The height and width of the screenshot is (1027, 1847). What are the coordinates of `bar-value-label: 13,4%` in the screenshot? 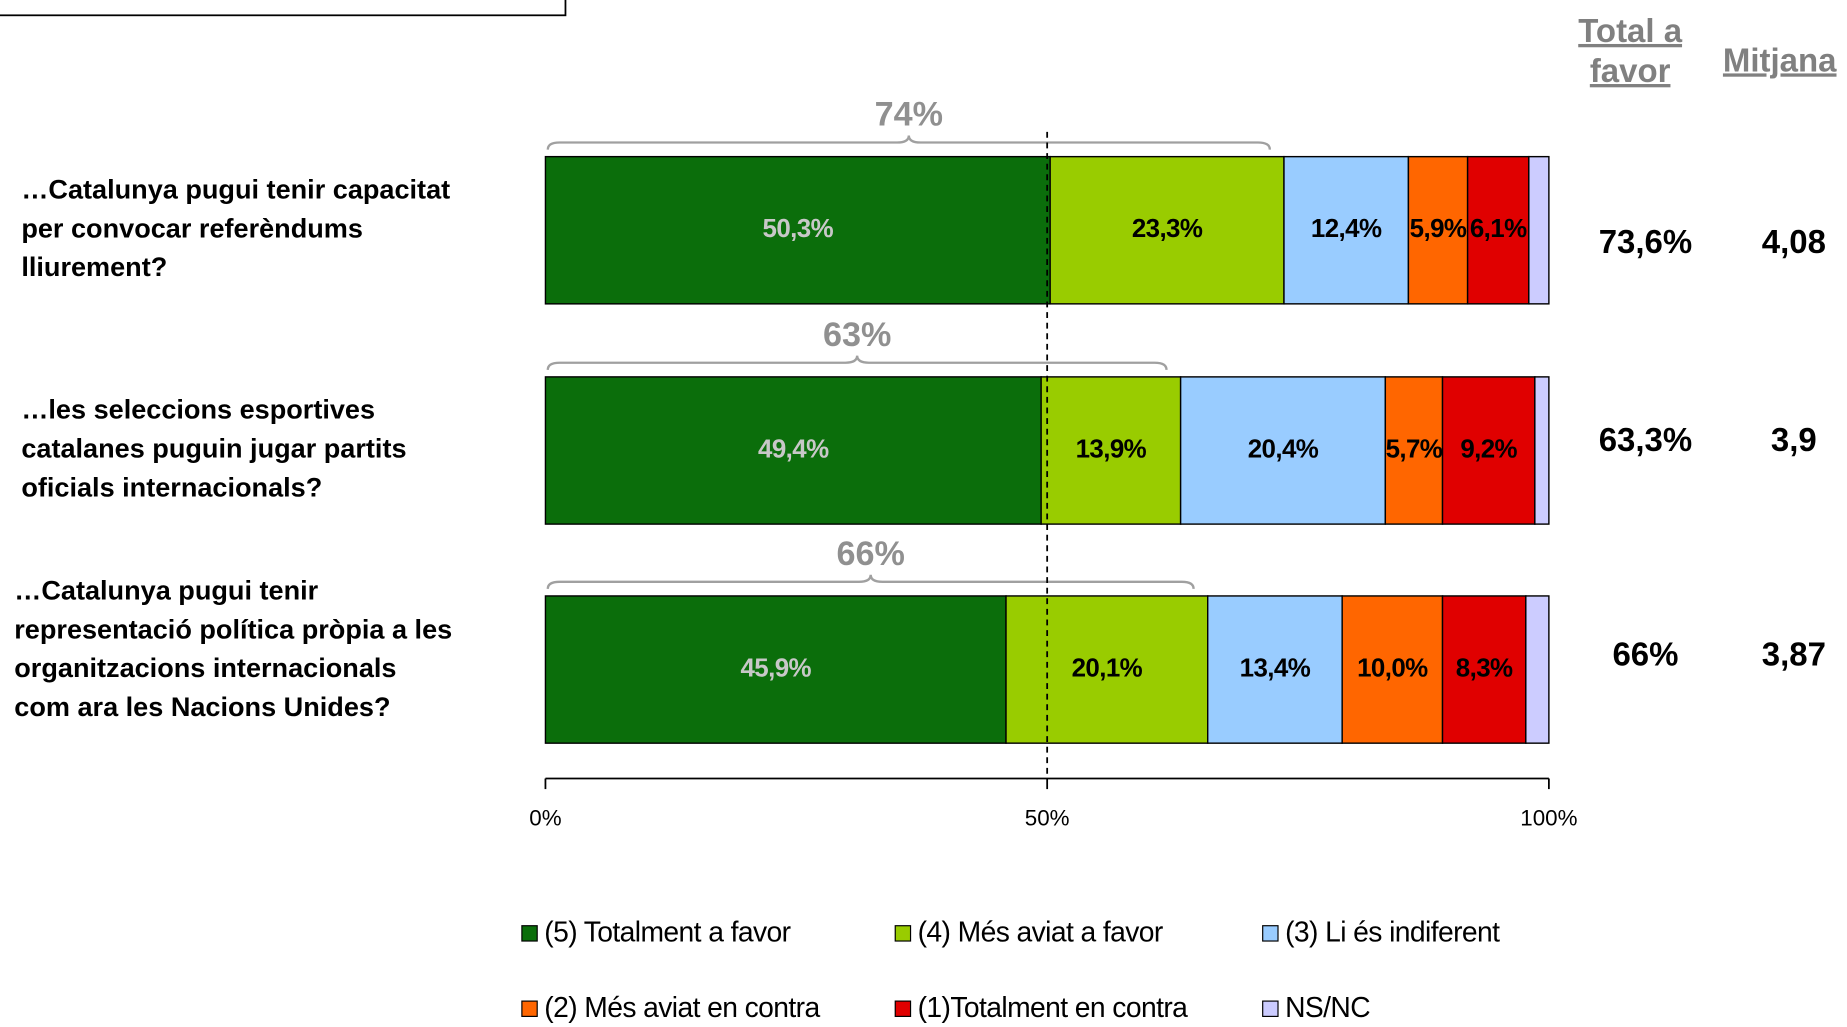 It's located at (1275, 668).